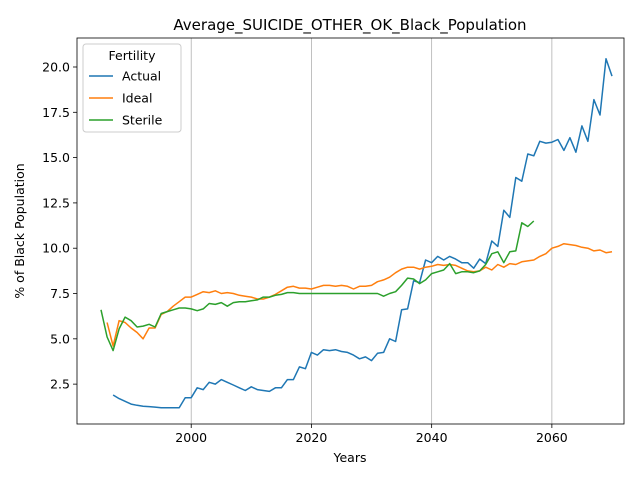 This screenshot has height=480, width=640. What do you see at coordinates (350, 457) in the screenshot?
I see `x-axis-label: Years` at bounding box center [350, 457].